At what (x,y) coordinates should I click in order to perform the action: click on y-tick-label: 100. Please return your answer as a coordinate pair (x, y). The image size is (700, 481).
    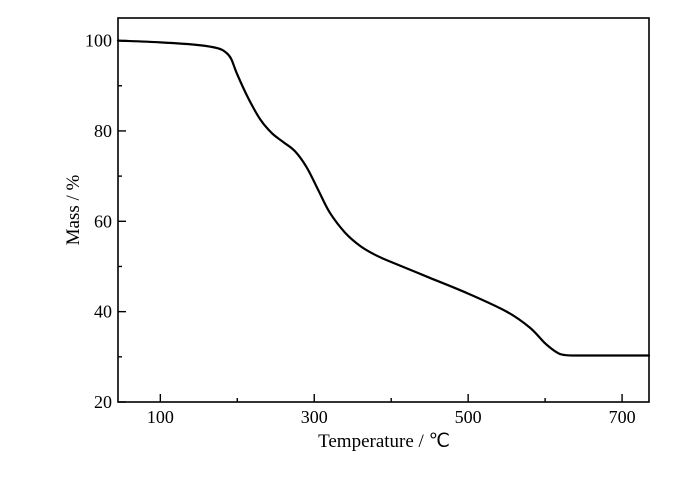
    Looking at the image, I should click on (98, 41).